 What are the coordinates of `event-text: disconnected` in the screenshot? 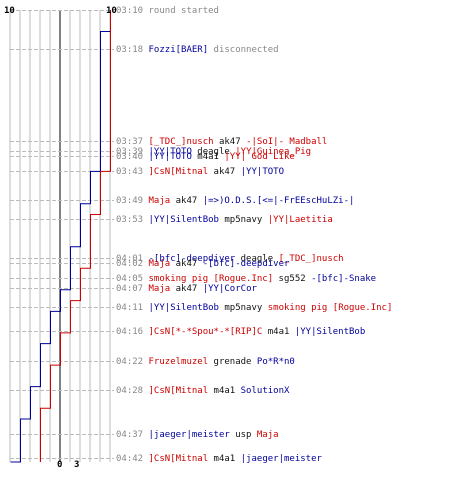 It's located at (243, 50).